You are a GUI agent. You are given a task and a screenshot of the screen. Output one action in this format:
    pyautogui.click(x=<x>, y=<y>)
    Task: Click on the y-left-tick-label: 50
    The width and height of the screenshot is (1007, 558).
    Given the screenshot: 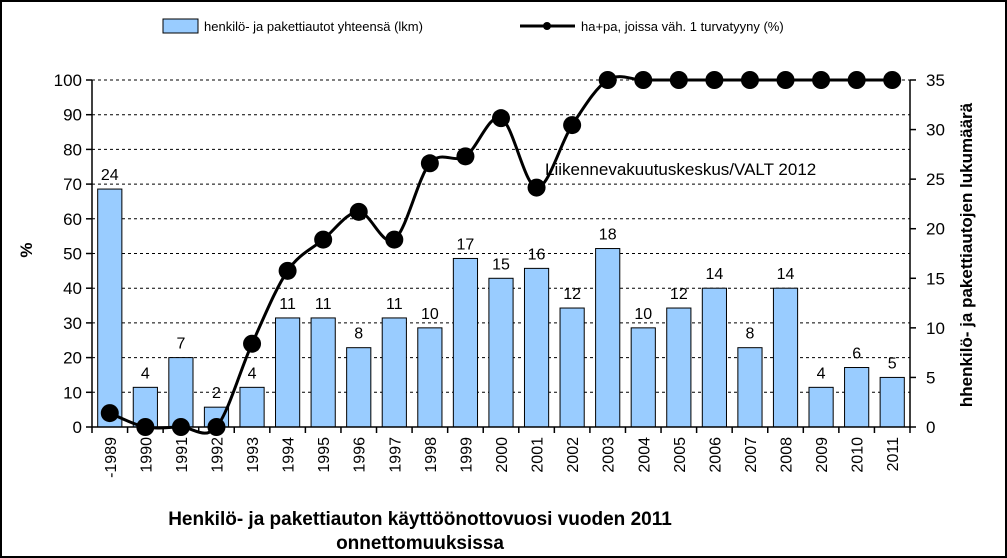 What is the action you would take?
    pyautogui.click(x=72, y=254)
    